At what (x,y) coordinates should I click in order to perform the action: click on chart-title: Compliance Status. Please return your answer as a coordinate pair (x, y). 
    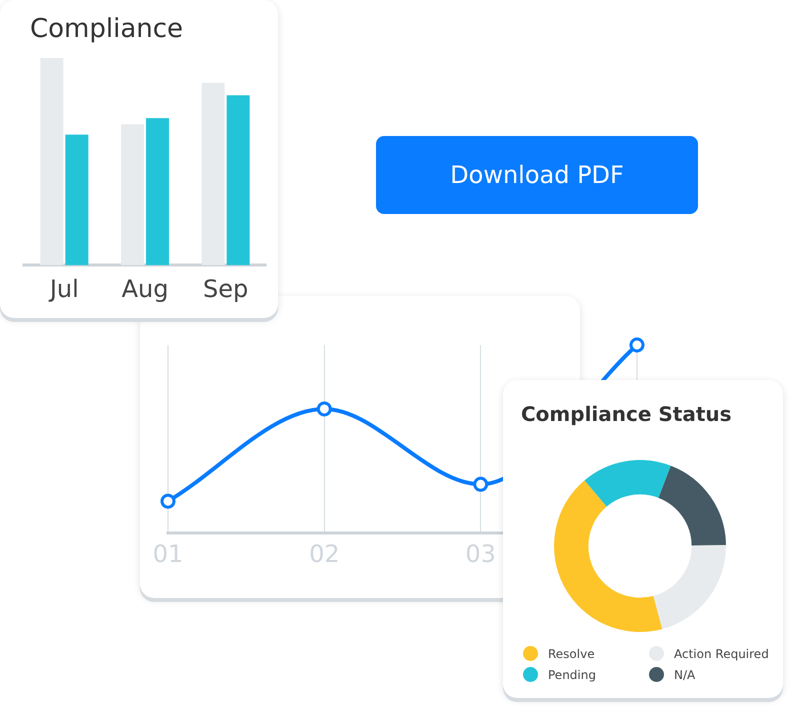
    Looking at the image, I should click on (626, 414).